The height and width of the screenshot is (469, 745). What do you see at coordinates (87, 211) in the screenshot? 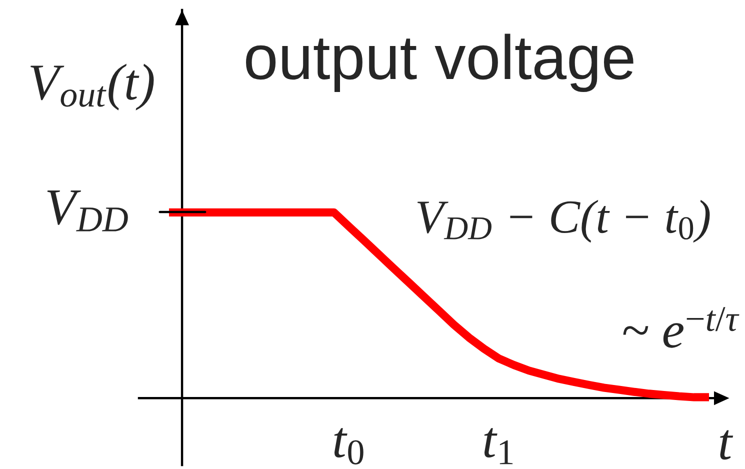
I see `text: V$_{DD}$` at bounding box center [87, 211].